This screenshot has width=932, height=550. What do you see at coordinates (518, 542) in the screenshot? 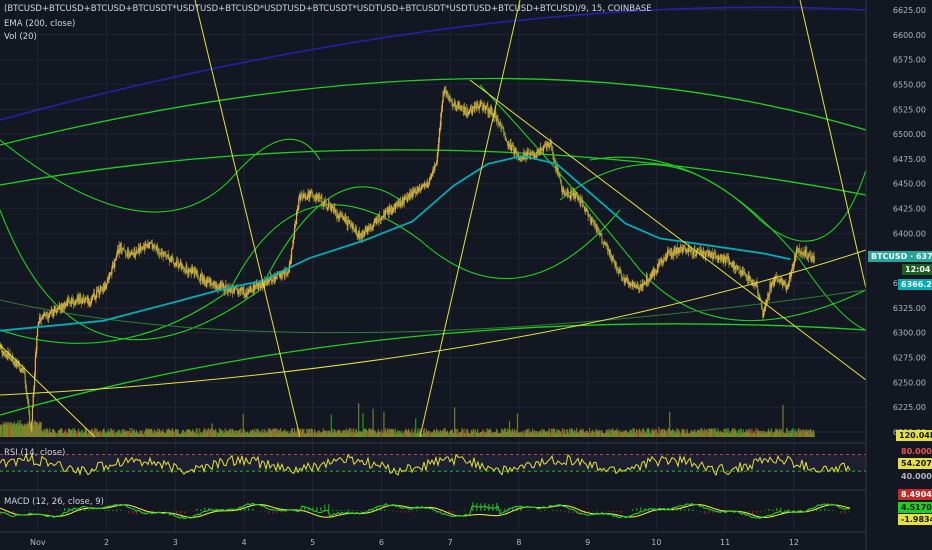
I see `time-tick-label: 8` at bounding box center [518, 542].